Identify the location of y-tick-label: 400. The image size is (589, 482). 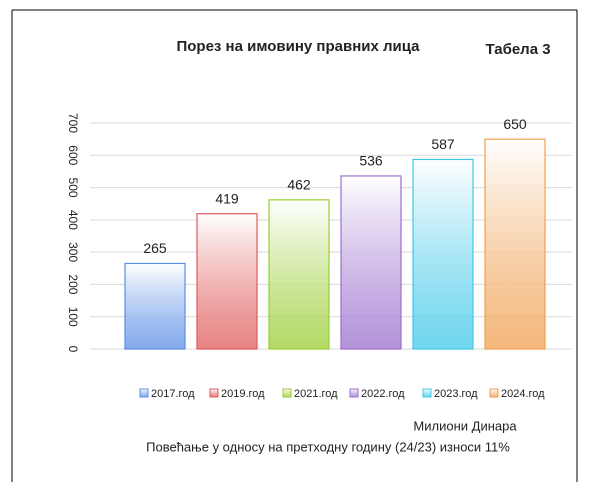
(73, 220).